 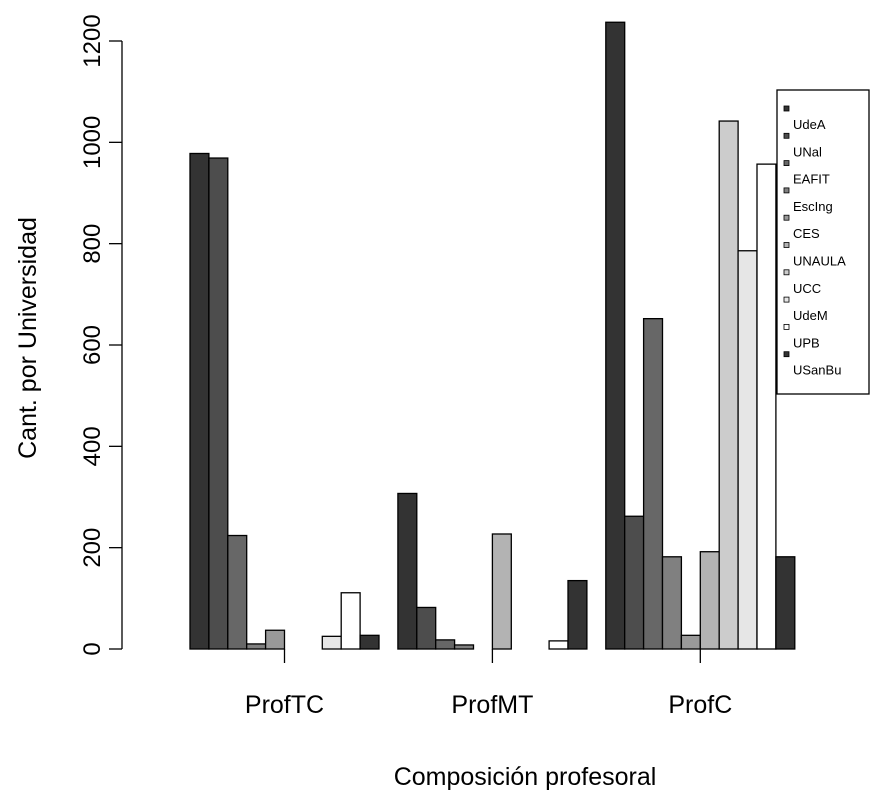 I want to click on legend-label-upb: UPB, so click(x=806, y=342).